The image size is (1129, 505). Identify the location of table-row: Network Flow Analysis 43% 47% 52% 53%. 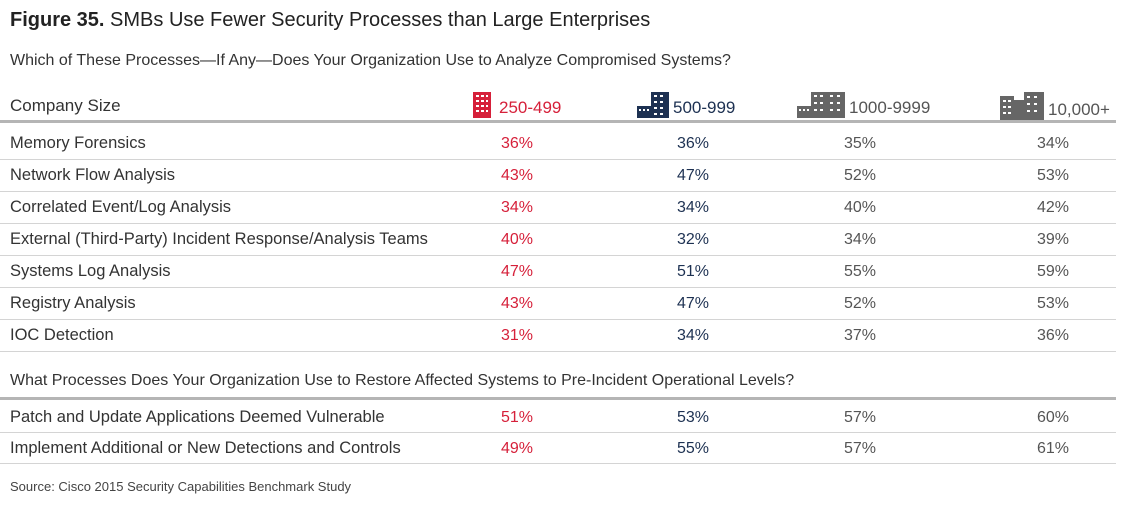
(558, 176).